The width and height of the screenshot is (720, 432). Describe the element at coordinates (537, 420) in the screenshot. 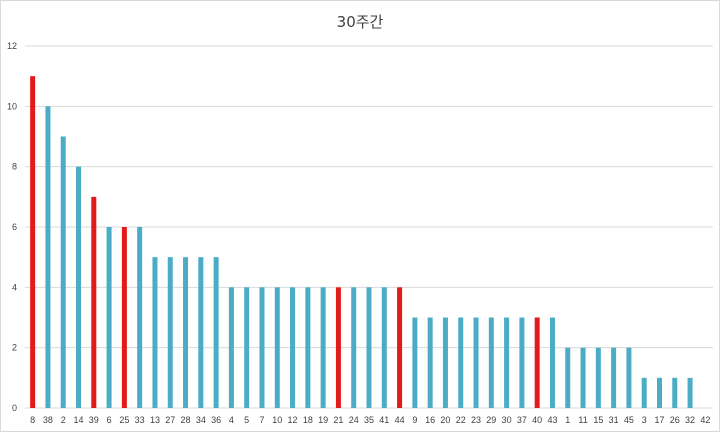

I see `x-tick-label: 40` at that location.